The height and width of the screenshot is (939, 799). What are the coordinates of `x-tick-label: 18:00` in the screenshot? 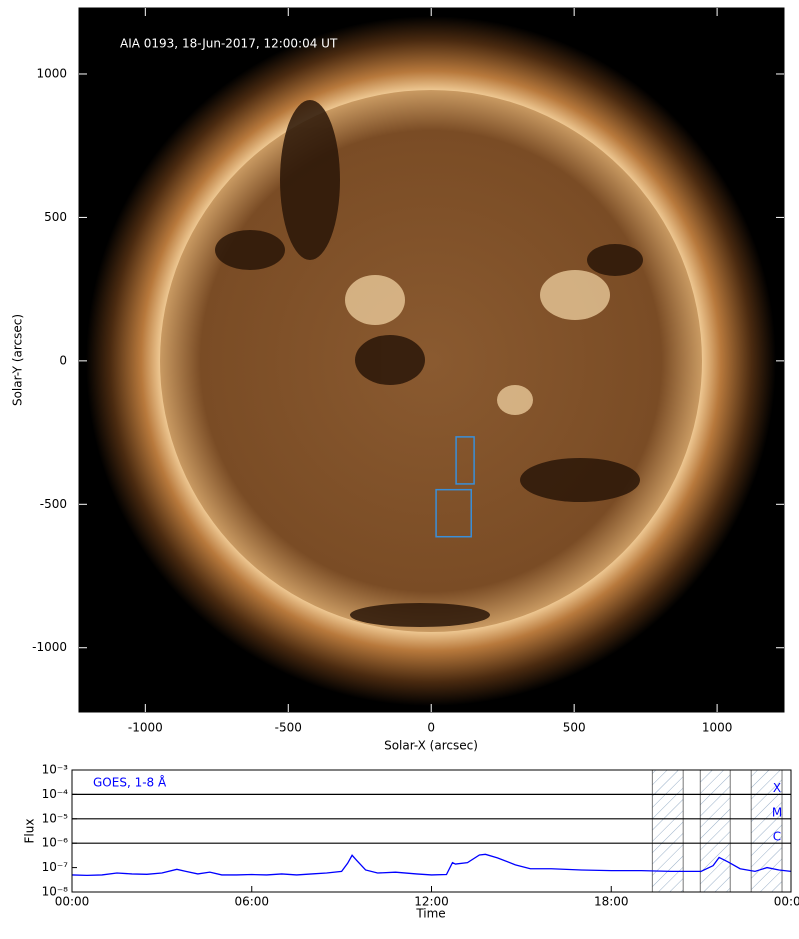 It's located at (611, 902).